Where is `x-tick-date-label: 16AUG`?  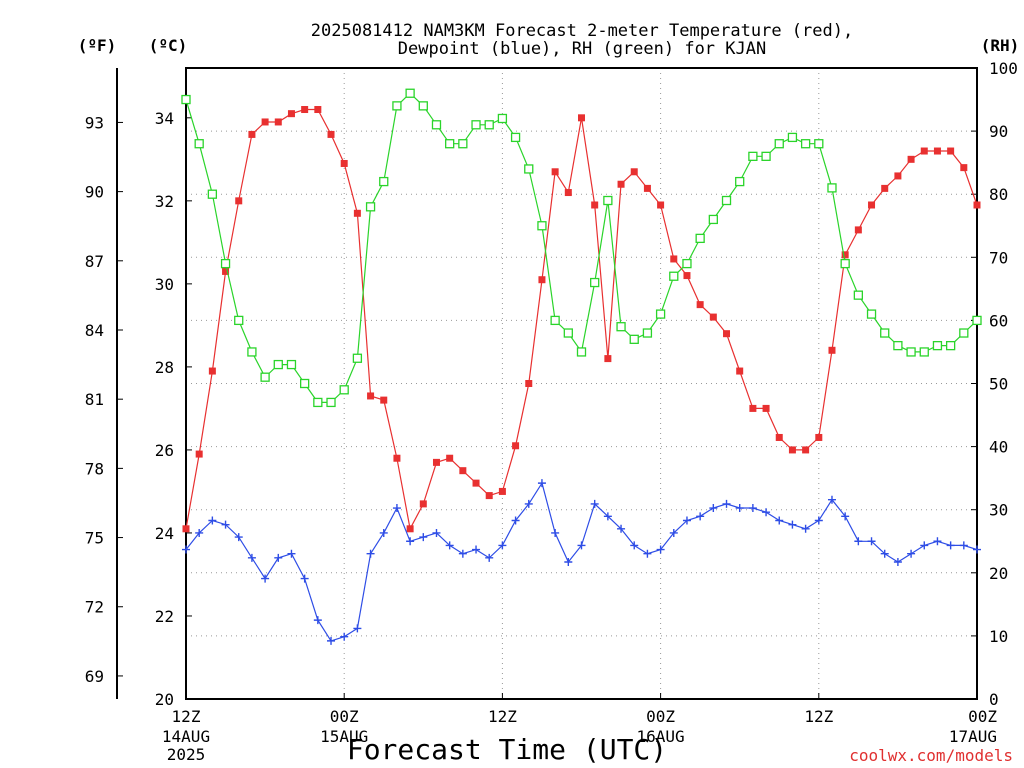
x-tick-date-label: 16AUG is located at coordinates (661, 736).